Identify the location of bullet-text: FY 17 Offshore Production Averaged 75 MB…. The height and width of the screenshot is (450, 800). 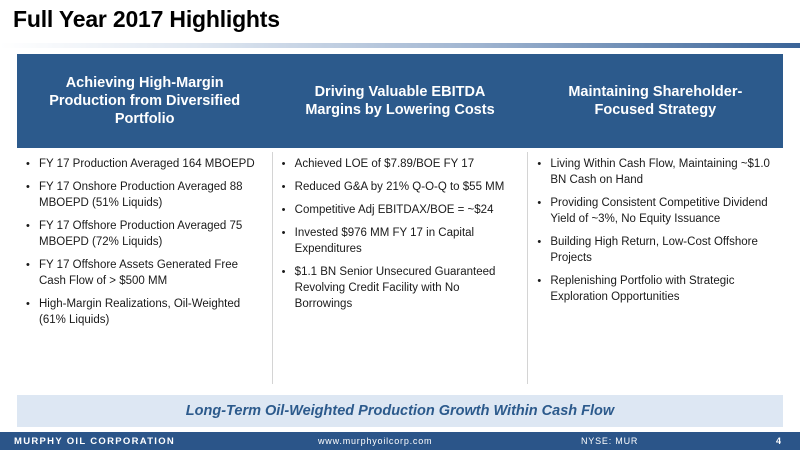
(141, 234).